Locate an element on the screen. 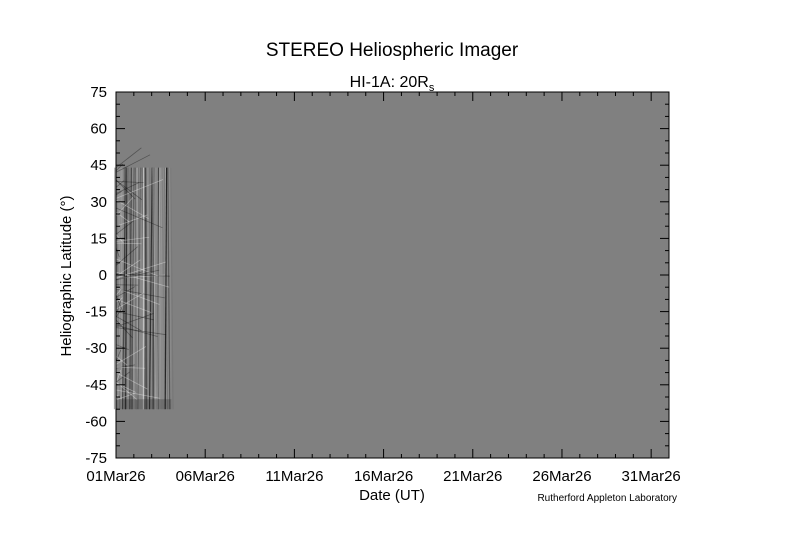  chart-title: STEREO Heliospheric Imager is located at coordinates (392, 50).